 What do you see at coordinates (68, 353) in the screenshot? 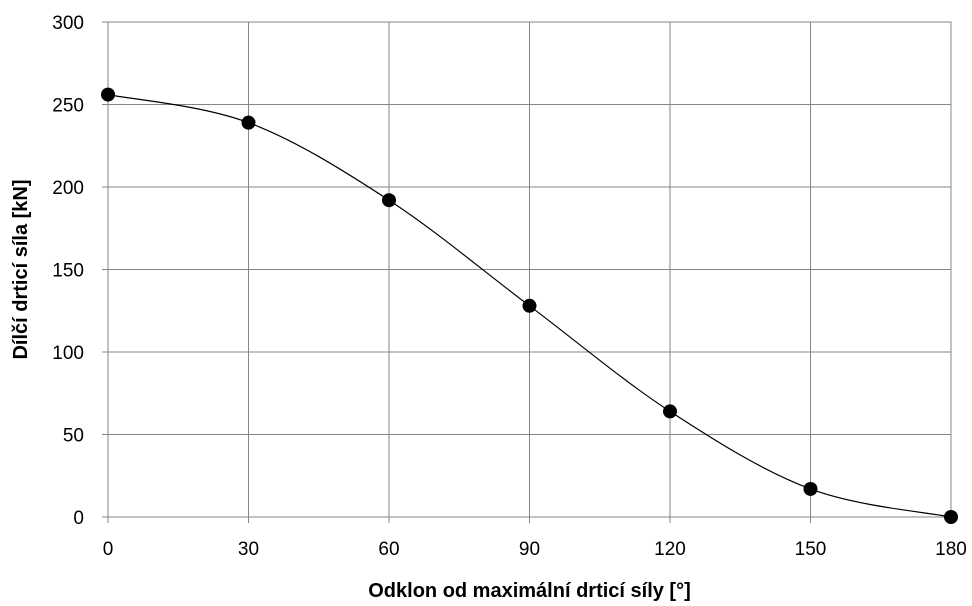
I see `y-tick-label: 100` at bounding box center [68, 353].